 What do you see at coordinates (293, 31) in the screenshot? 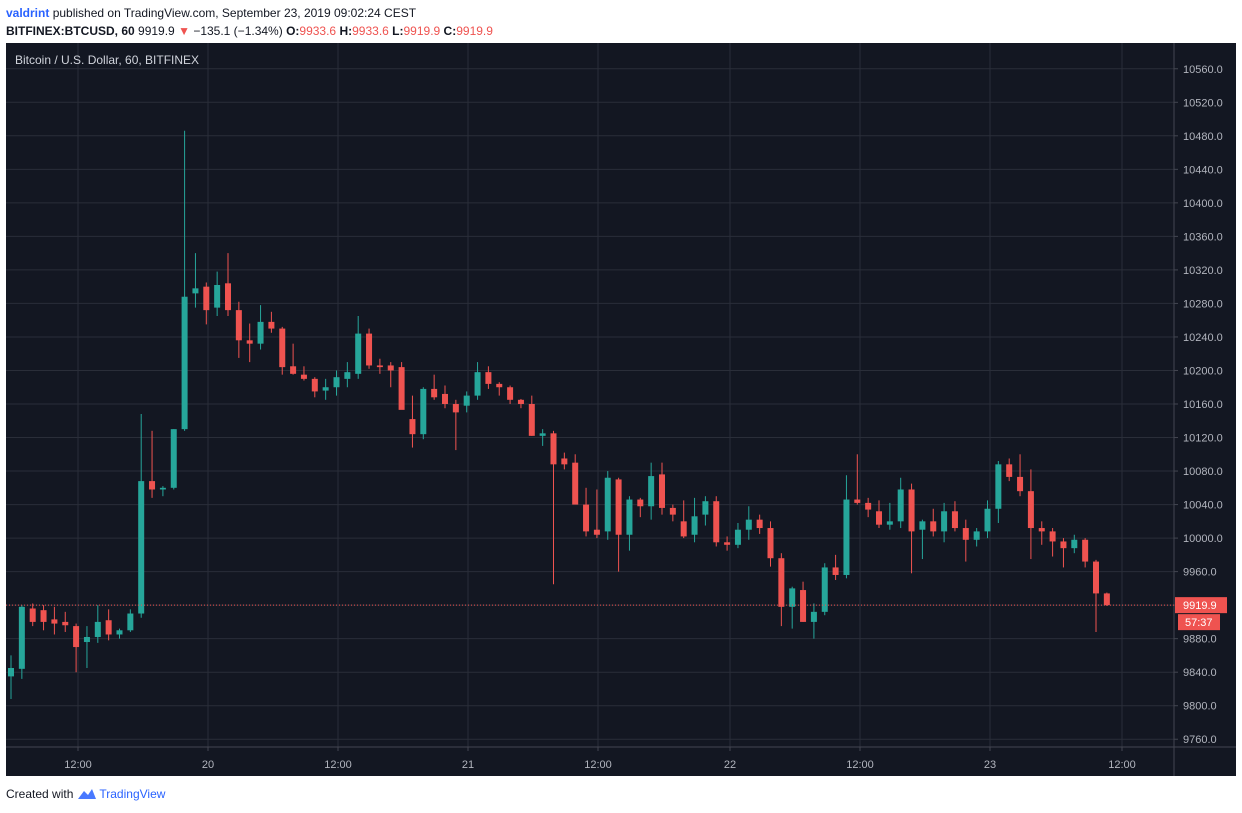
I see `open-label: O:` at bounding box center [293, 31].